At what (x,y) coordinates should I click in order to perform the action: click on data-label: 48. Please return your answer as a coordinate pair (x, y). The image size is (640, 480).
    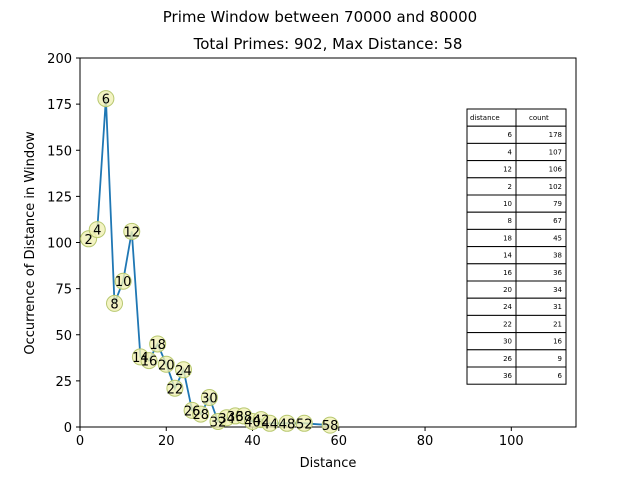
    Looking at the image, I should click on (287, 424).